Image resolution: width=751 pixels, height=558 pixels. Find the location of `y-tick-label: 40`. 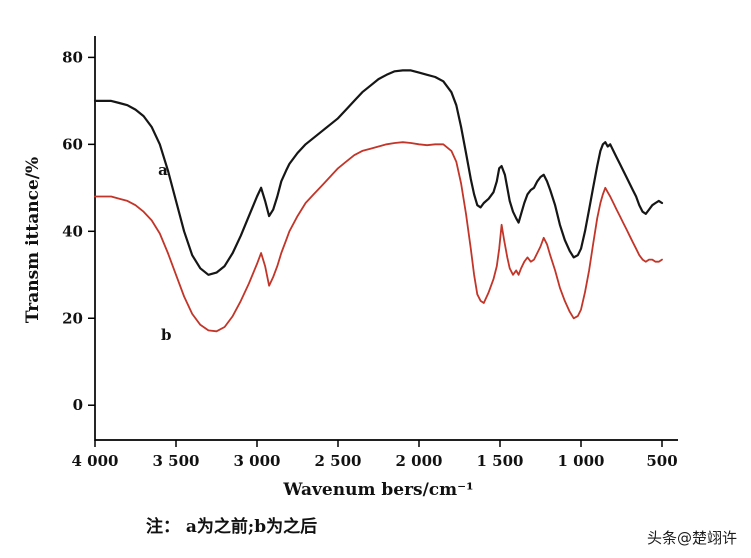

y-tick-label: 40 is located at coordinates (72, 231).